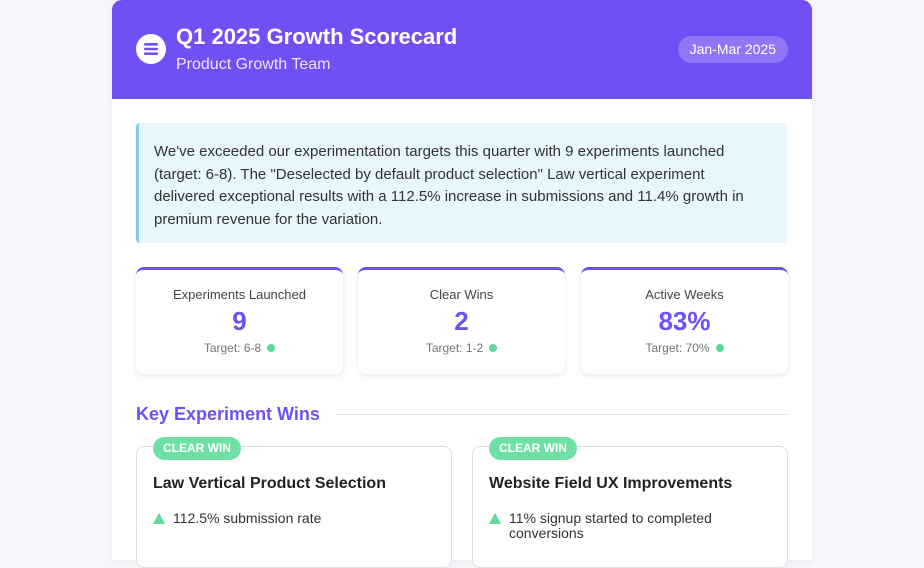  What do you see at coordinates (232, 348) in the screenshot?
I see `target-text: Target: 6-8` at bounding box center [232, 348].